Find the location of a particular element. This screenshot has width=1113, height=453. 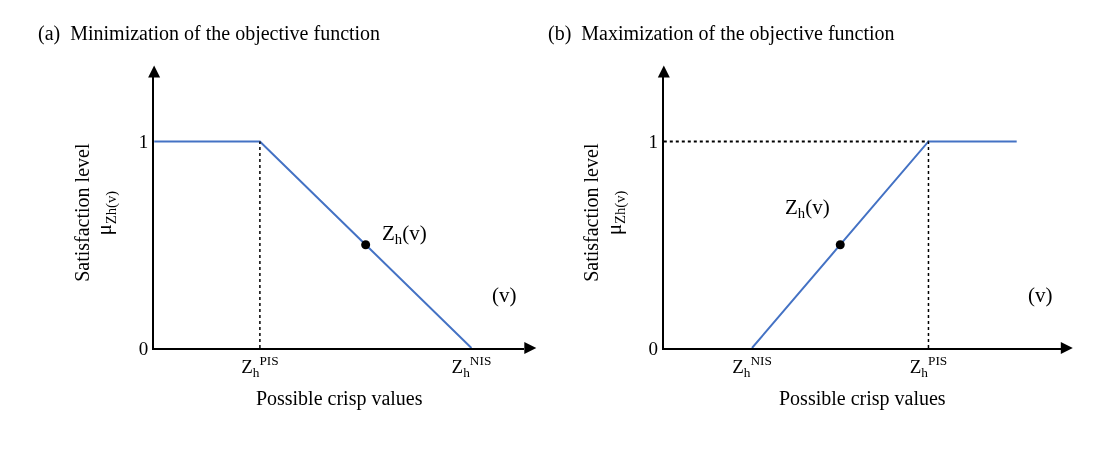

chart-title: (b) Maximization of the objective function is located at coordinates (721, 33).